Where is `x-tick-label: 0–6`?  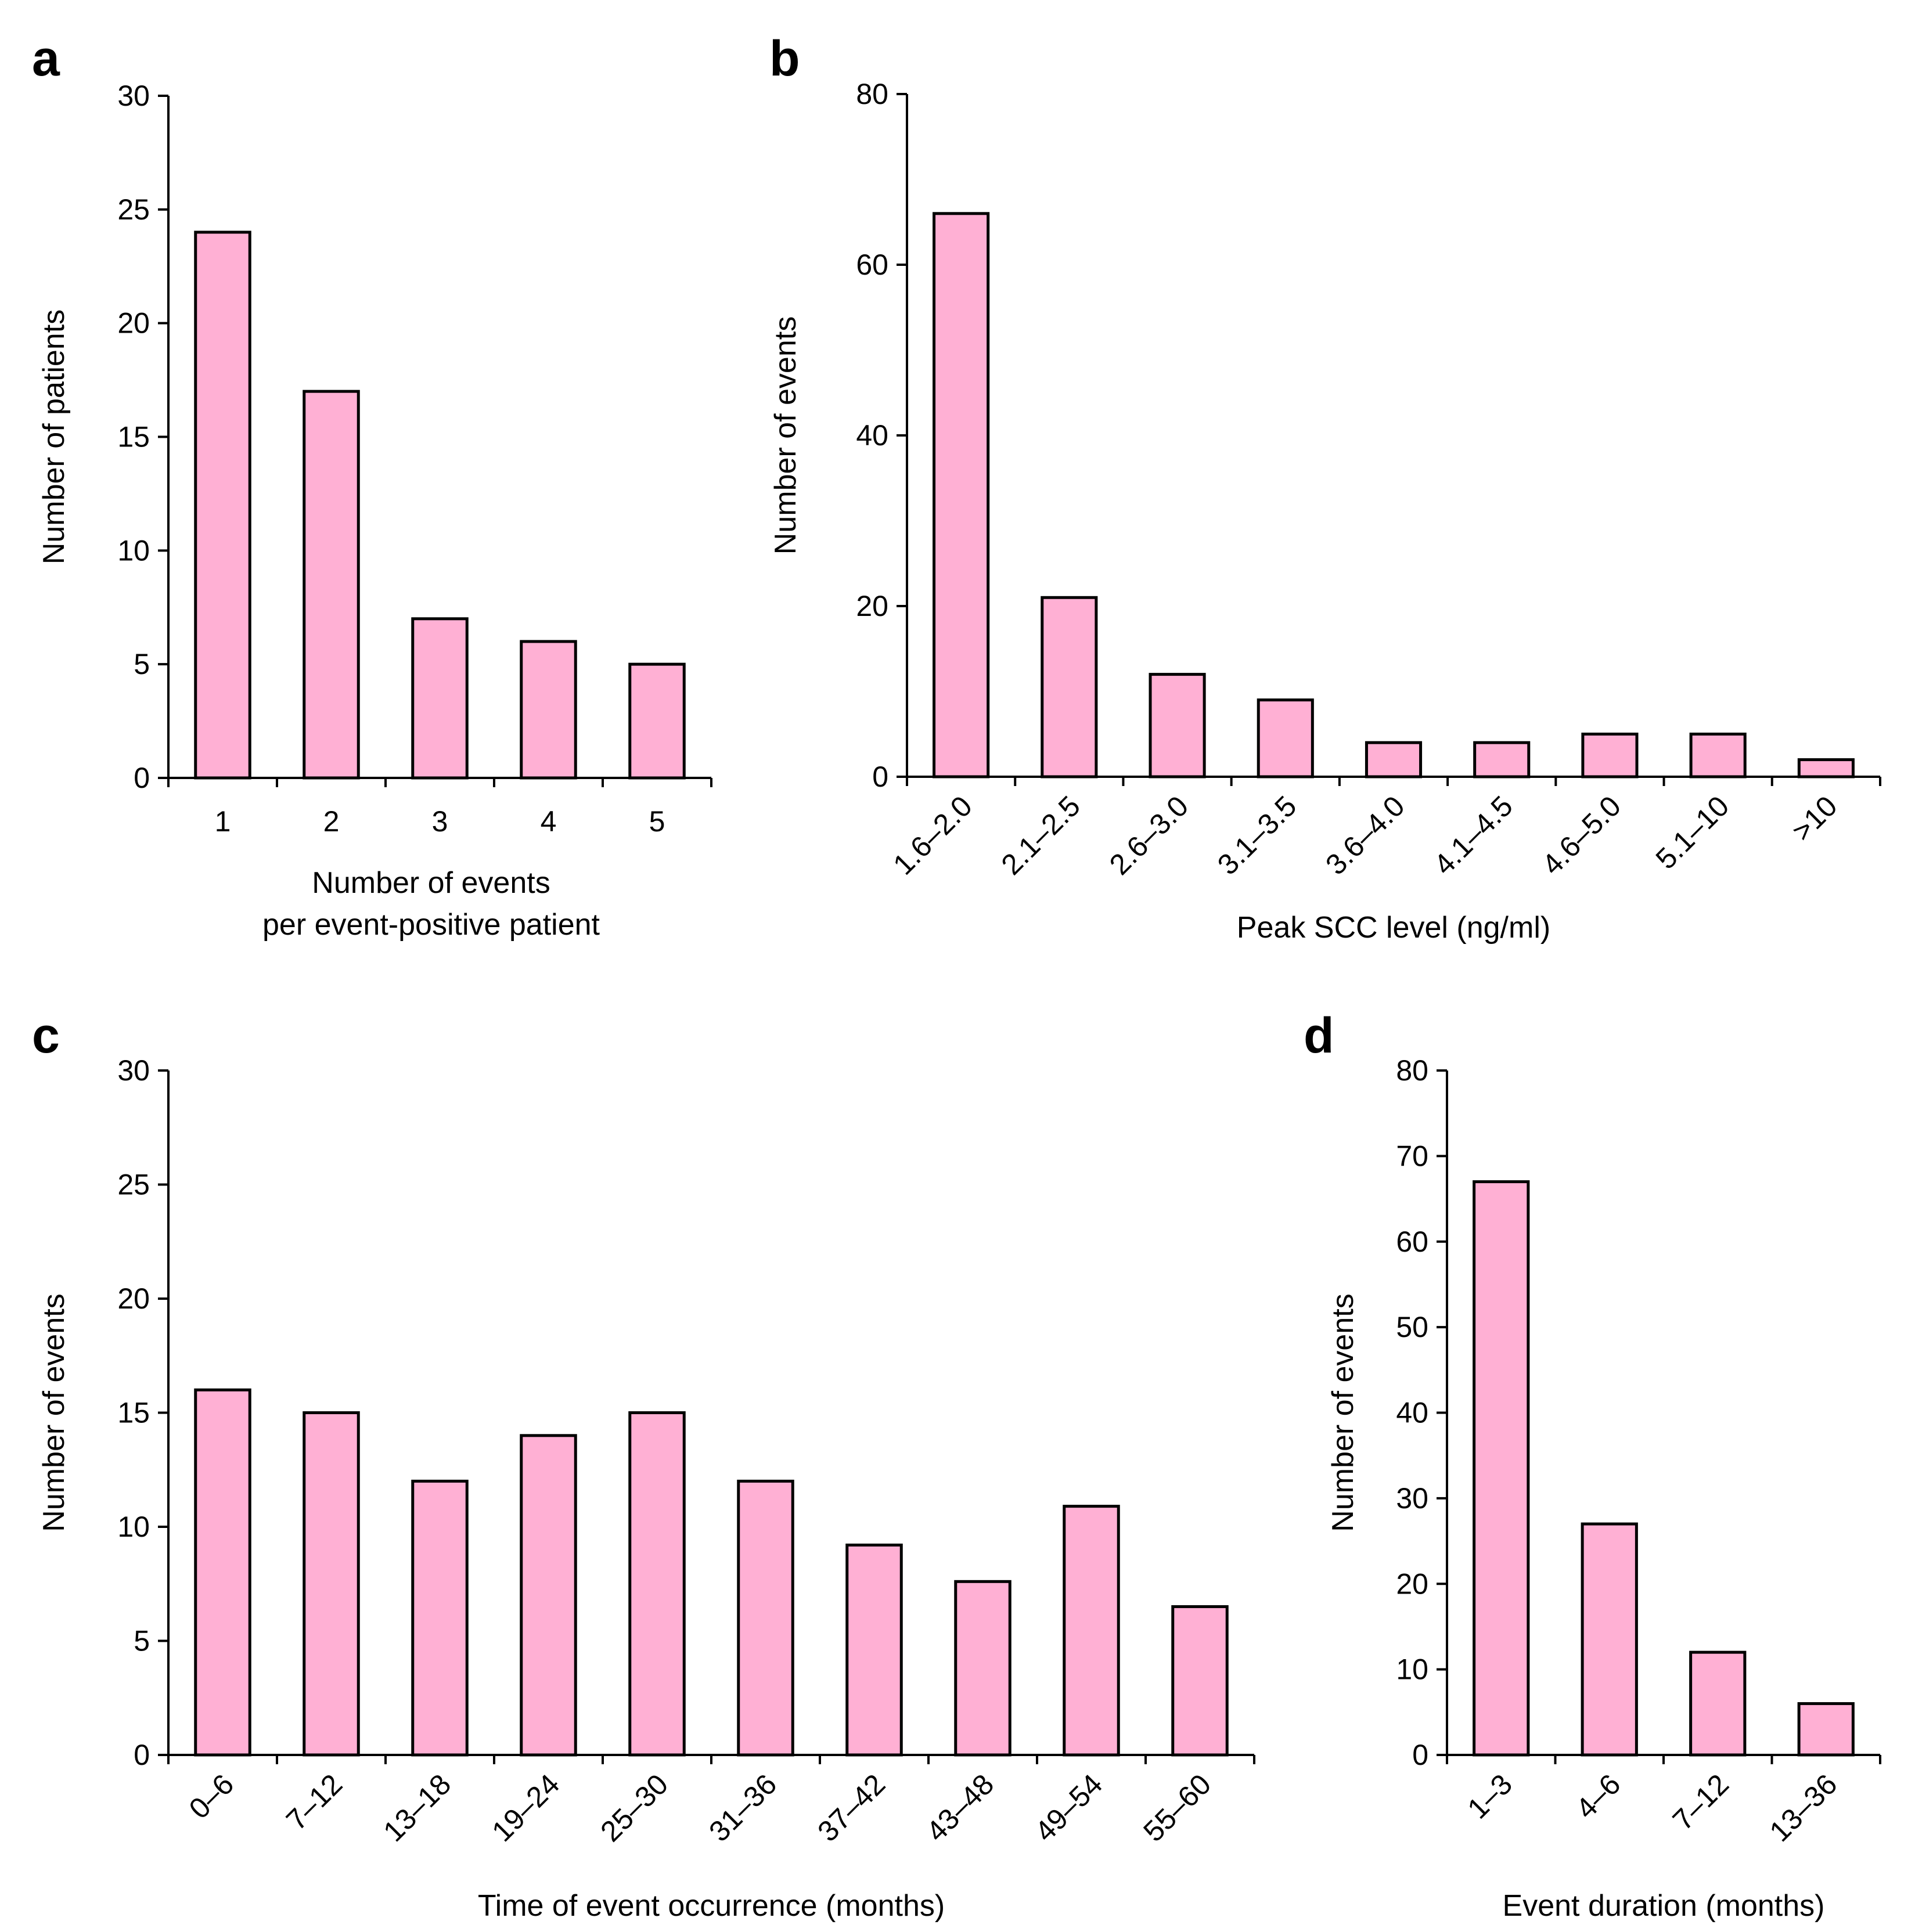
x-tick-label: 0–6 is located at coordinates (211, 1797).